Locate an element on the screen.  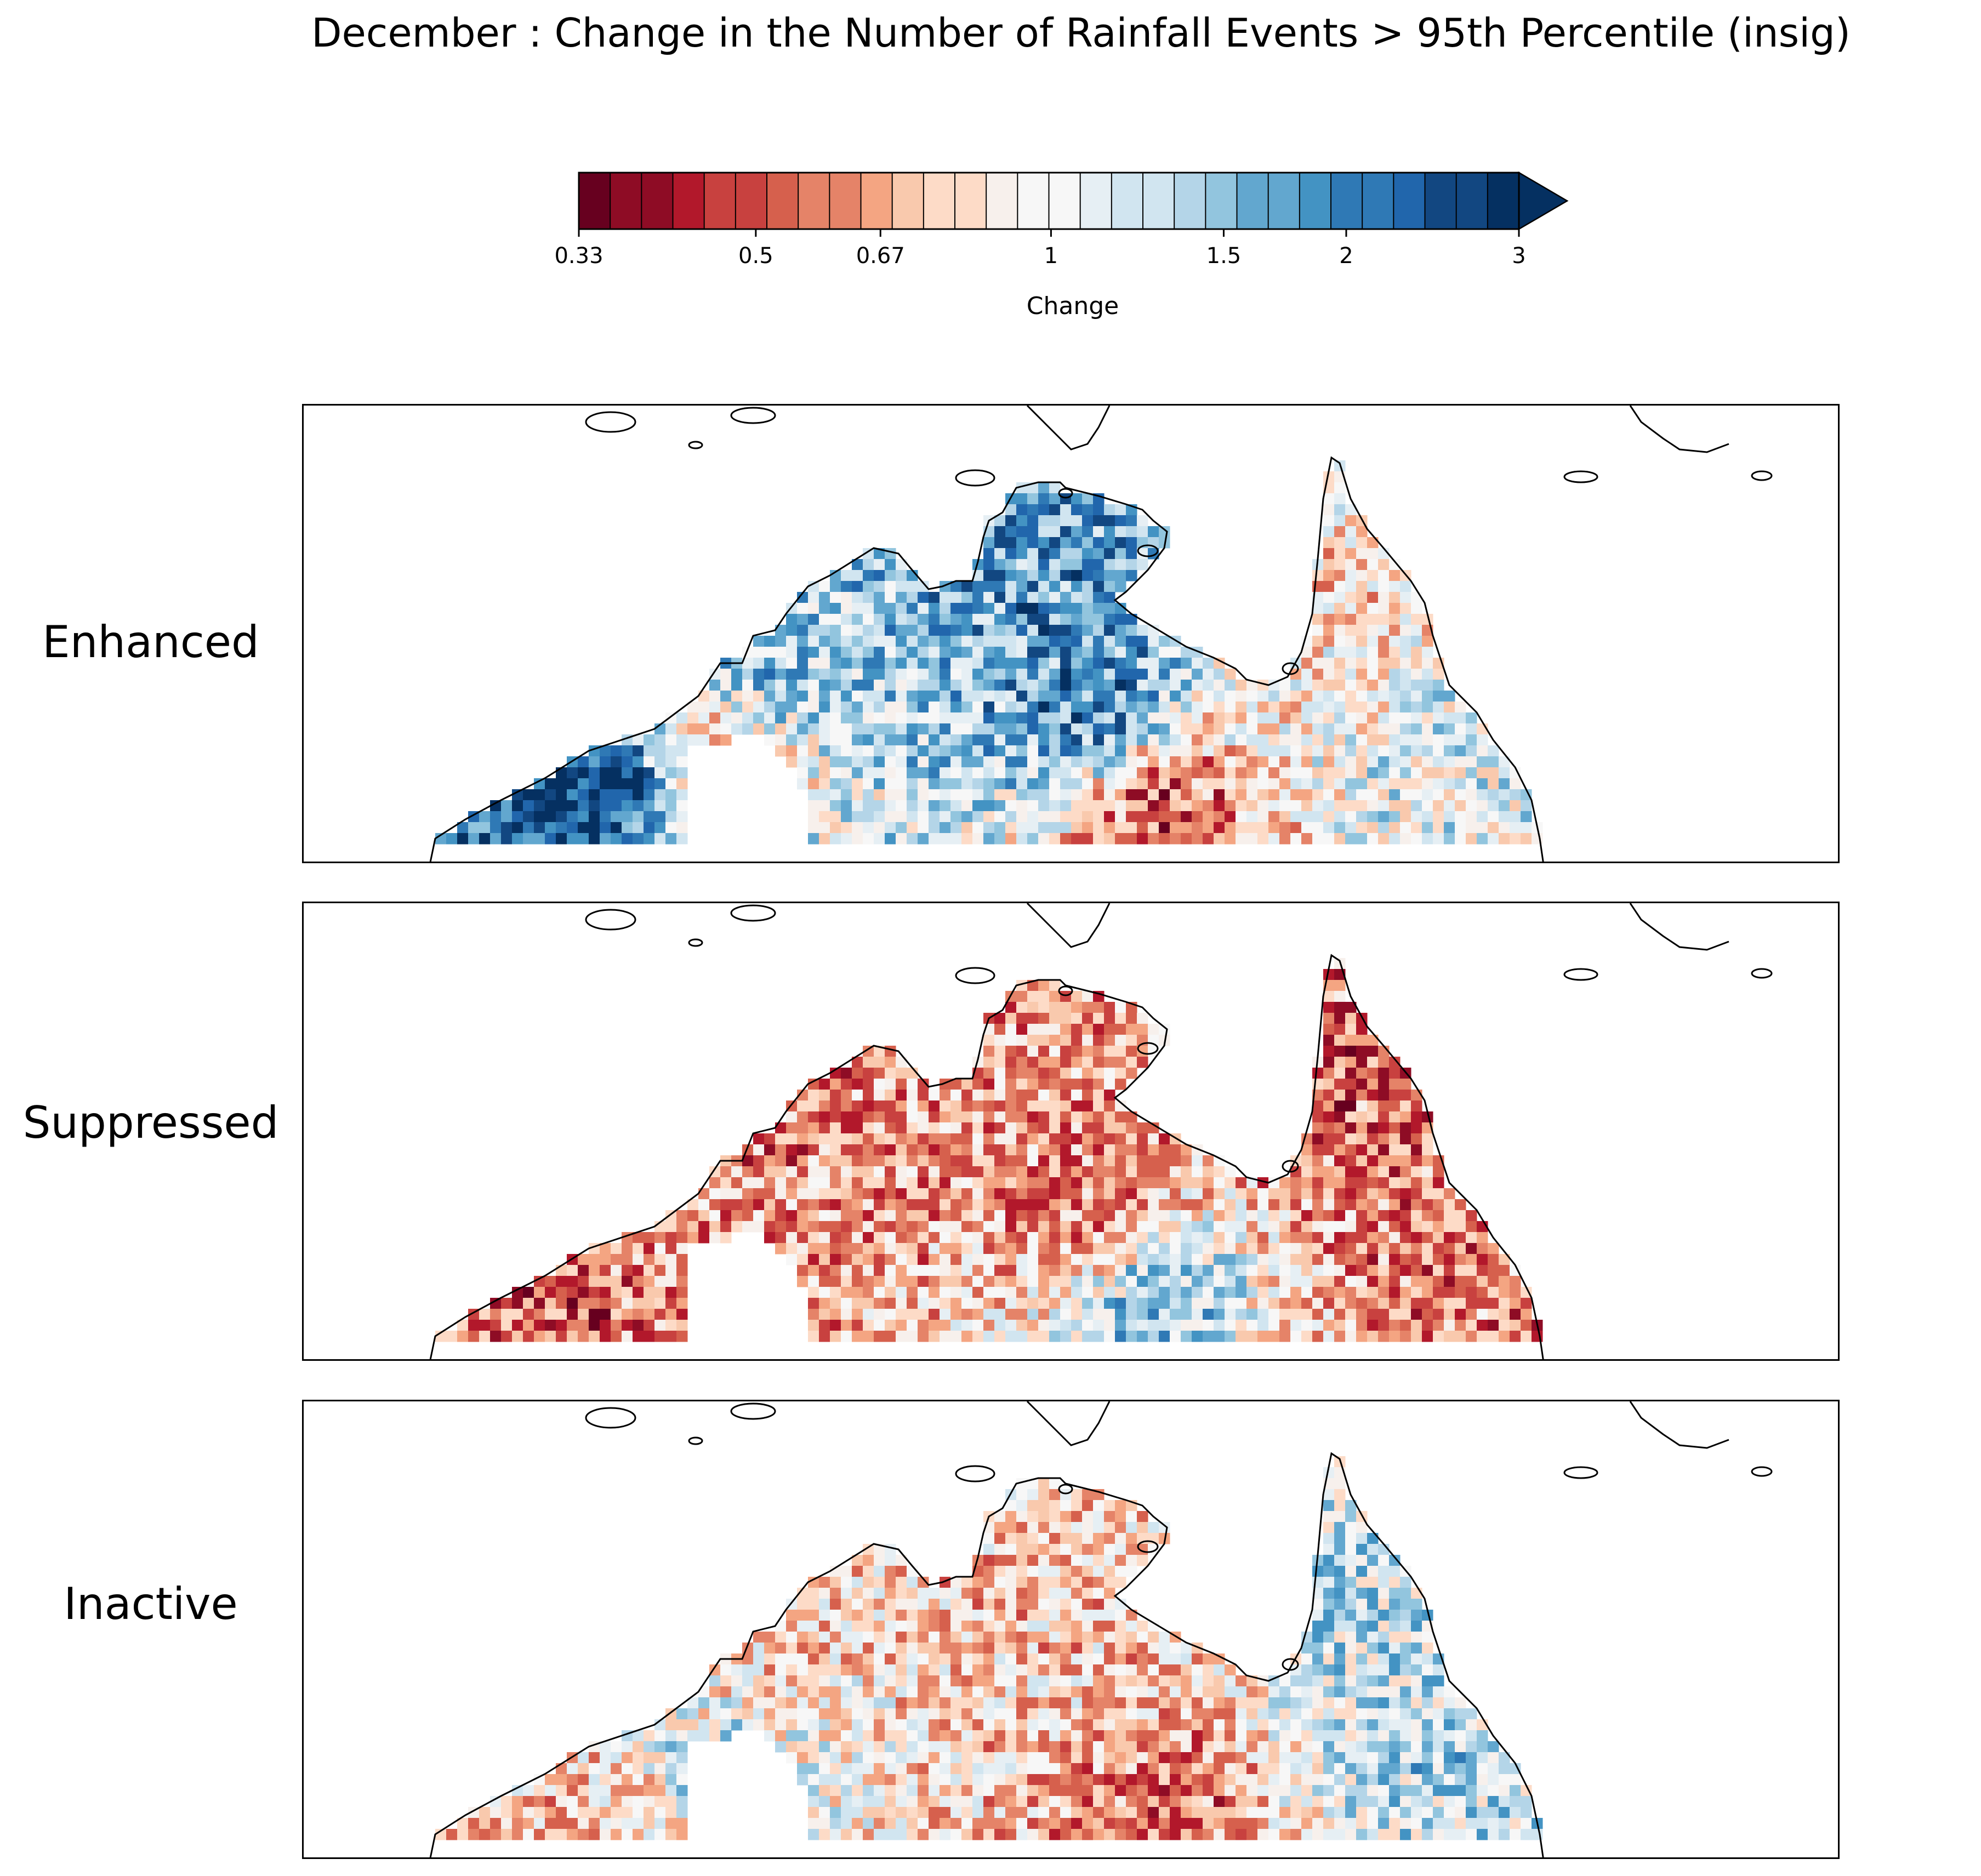
coastline-north is located at coordinates (1068, 926).